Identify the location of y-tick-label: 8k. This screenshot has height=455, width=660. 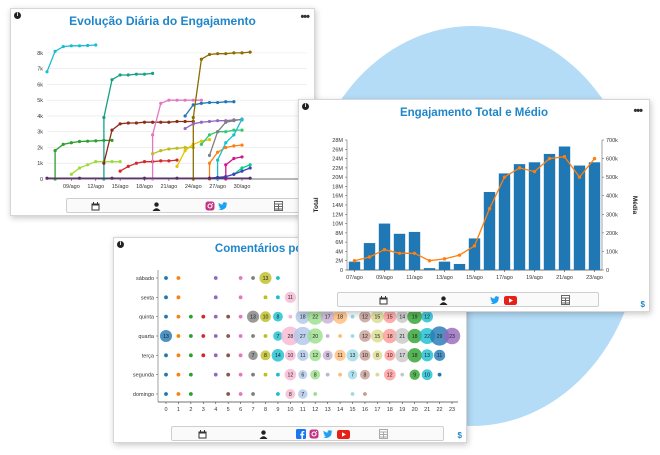
(40, 54).